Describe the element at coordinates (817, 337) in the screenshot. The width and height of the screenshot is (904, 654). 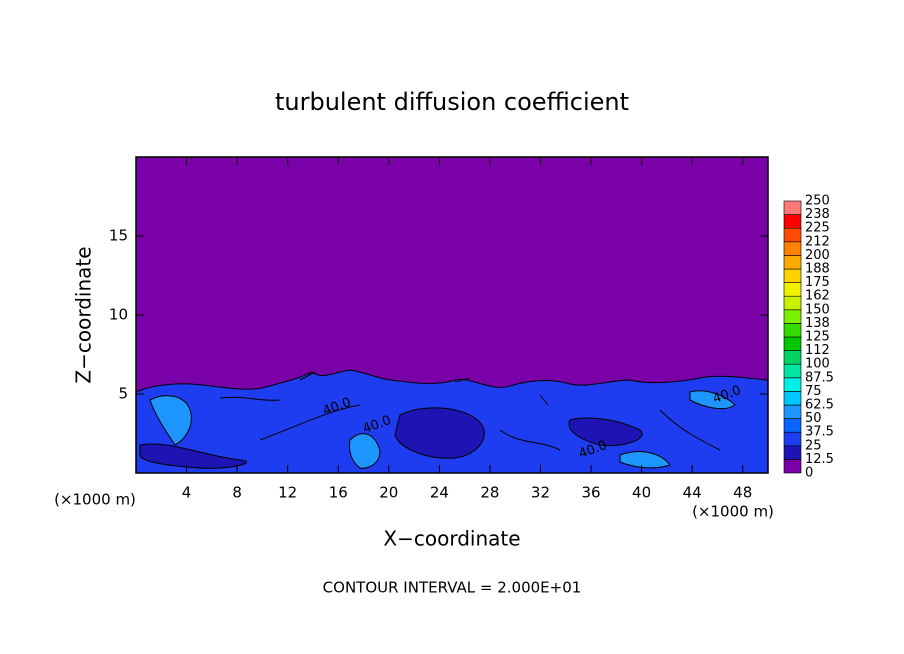
I see `colorbar-label: 125` at that location.